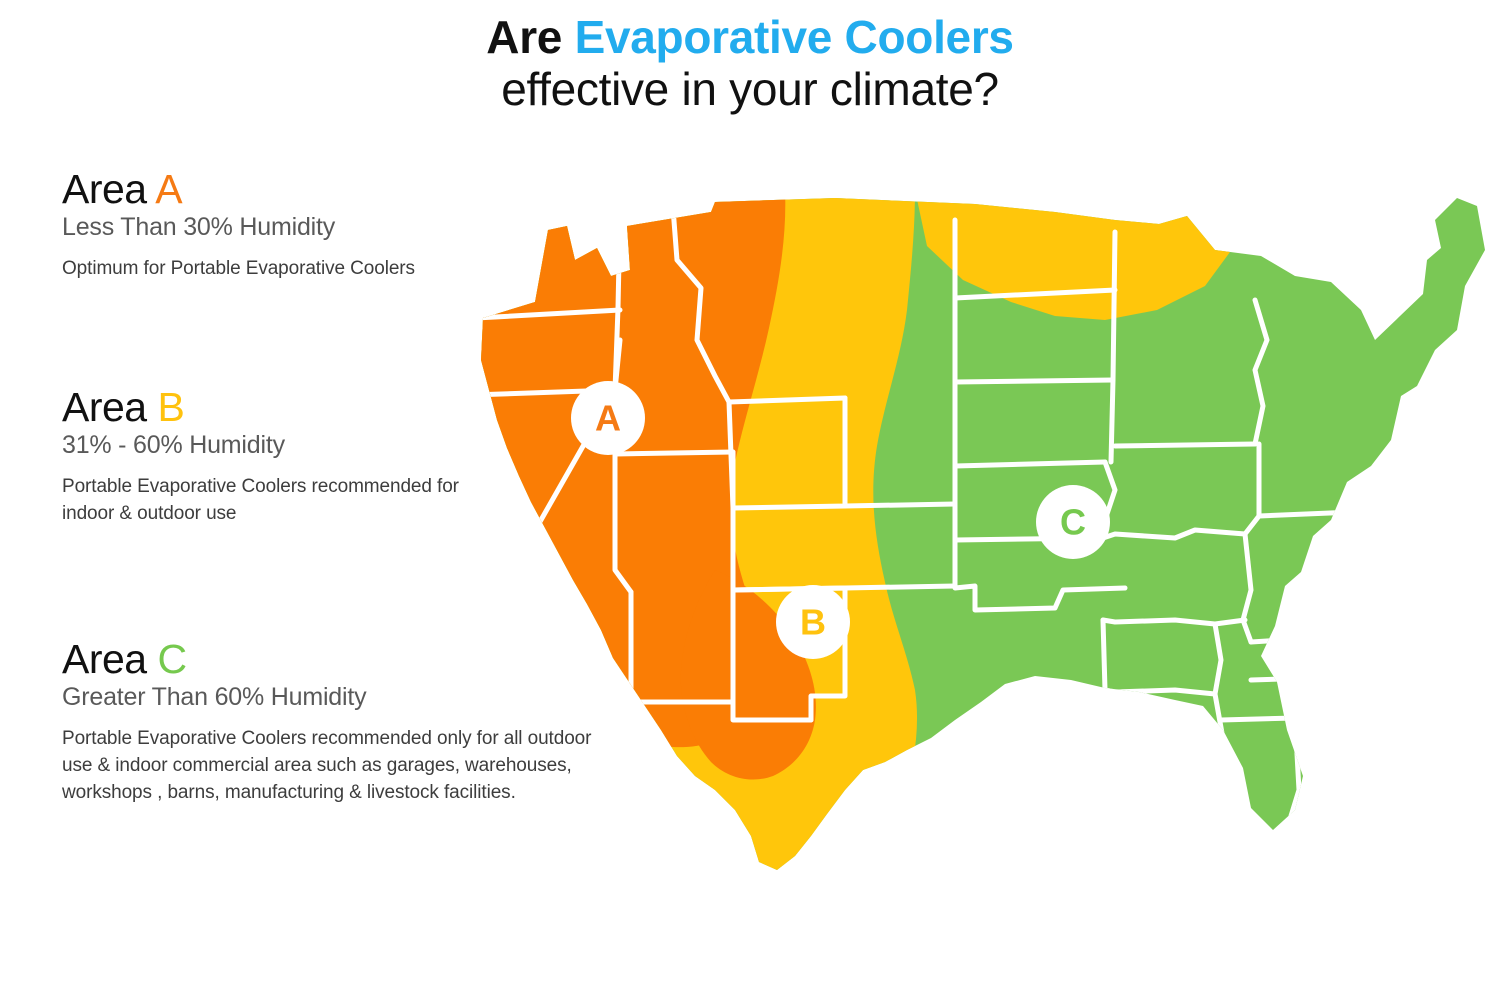 The width and height of the screenshot is (1500, 996). What do you see at coordinates (109, 189) in the screenshot?
I see `area-a-heading-prefix: Area` at bounding box center [109, 189].